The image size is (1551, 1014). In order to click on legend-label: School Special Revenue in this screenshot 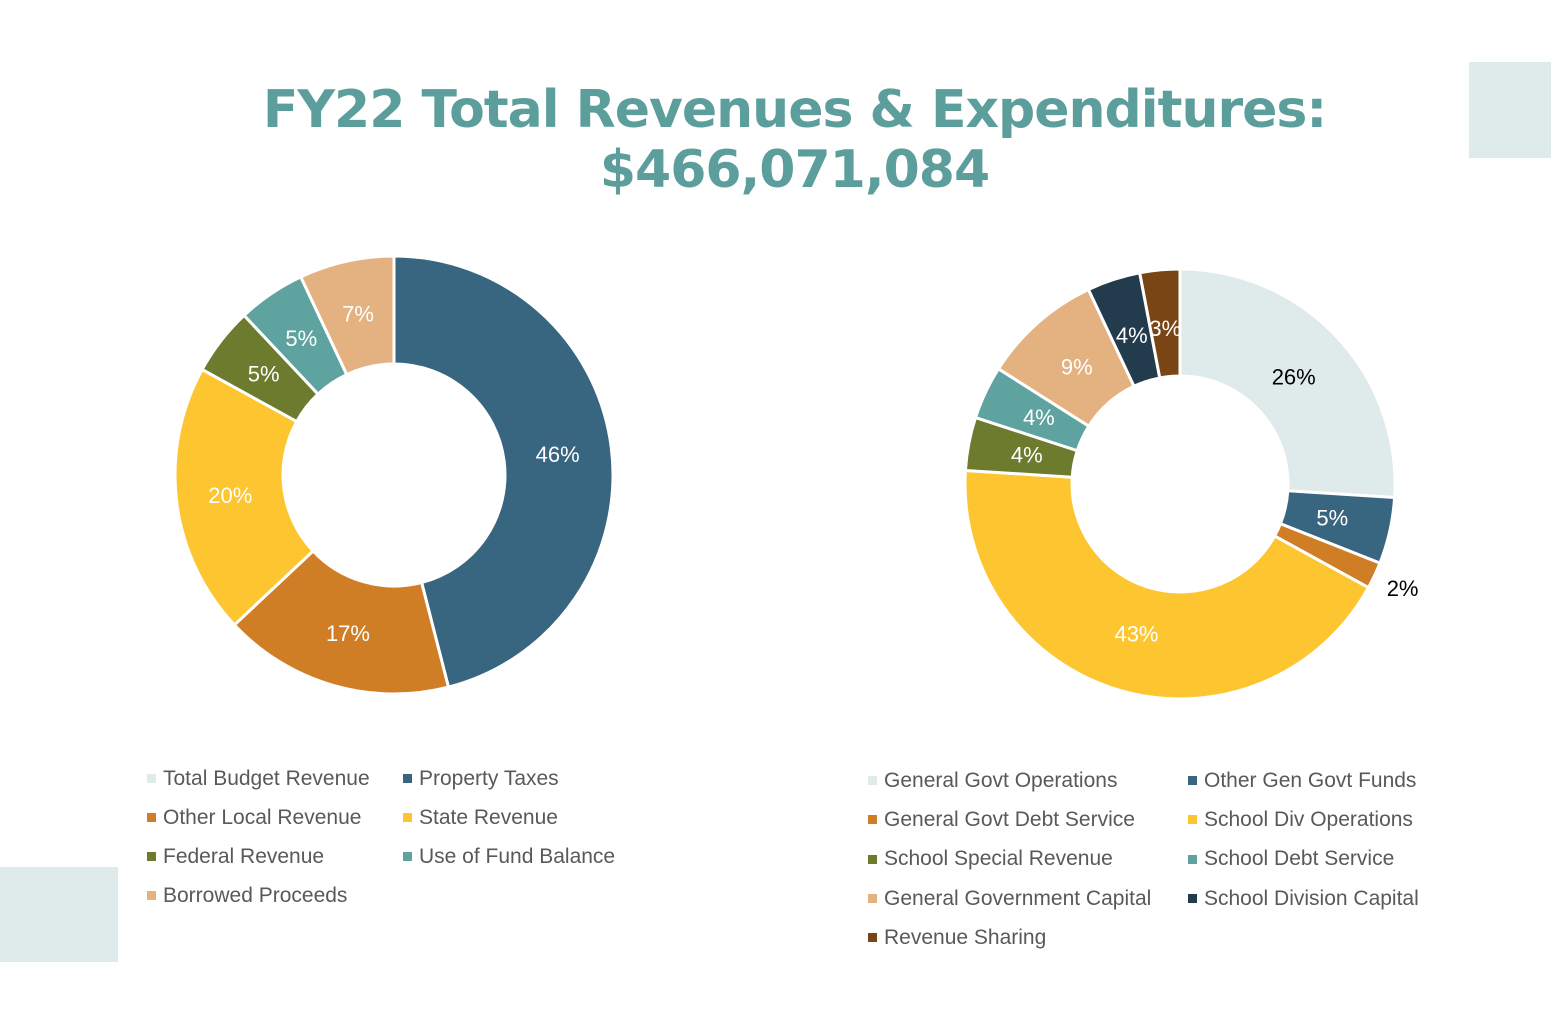, I will do `click(998, 859)`.